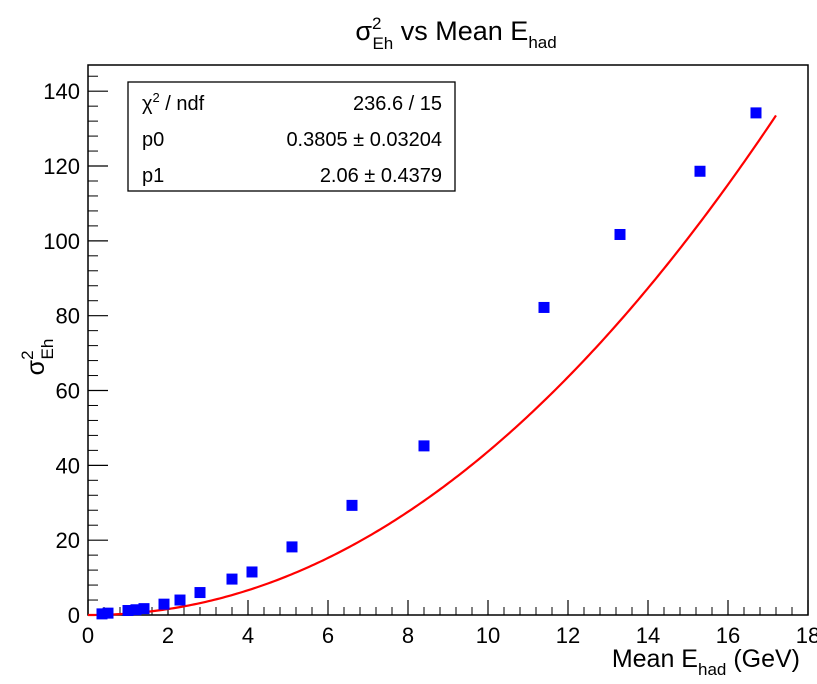 This screenshot has width=817, height=684. Describe the element at coordinates (382, 43) in the screenshot. I see `title-sub: Eh` at that location.